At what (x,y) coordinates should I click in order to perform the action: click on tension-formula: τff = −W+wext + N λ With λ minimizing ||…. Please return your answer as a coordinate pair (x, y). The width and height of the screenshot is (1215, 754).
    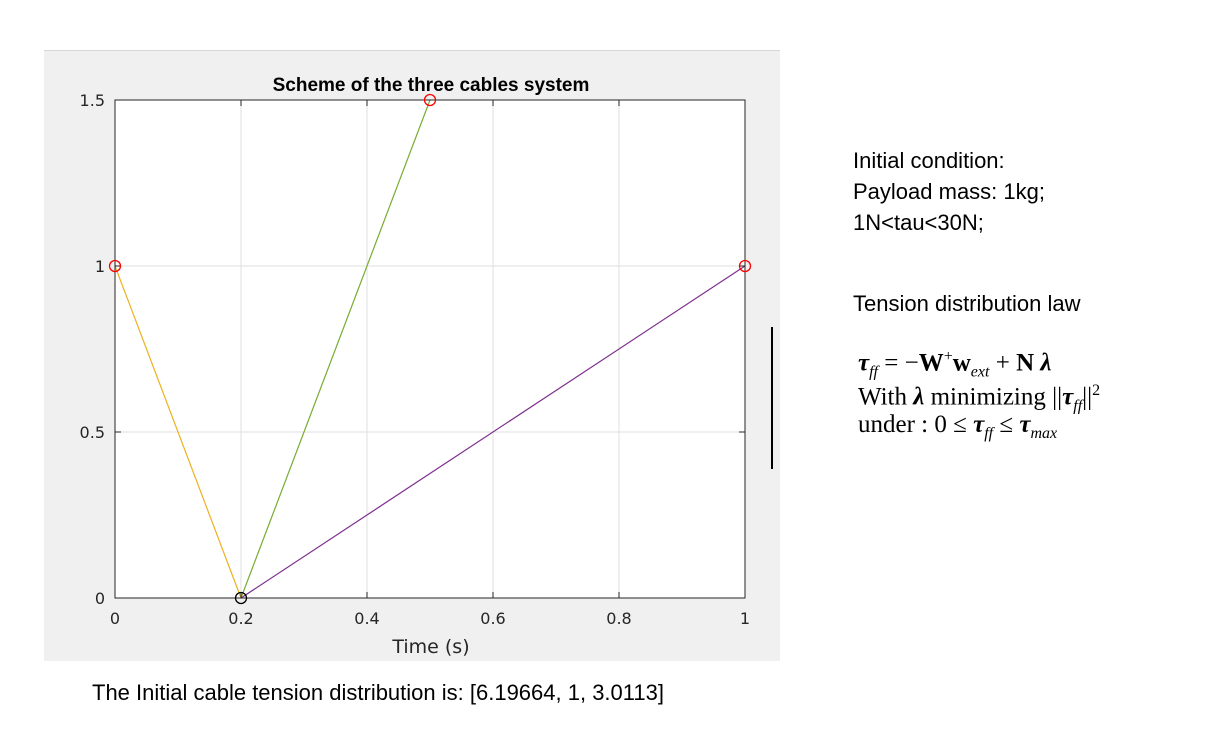
    Looking at the image, I should click on (979, 391).